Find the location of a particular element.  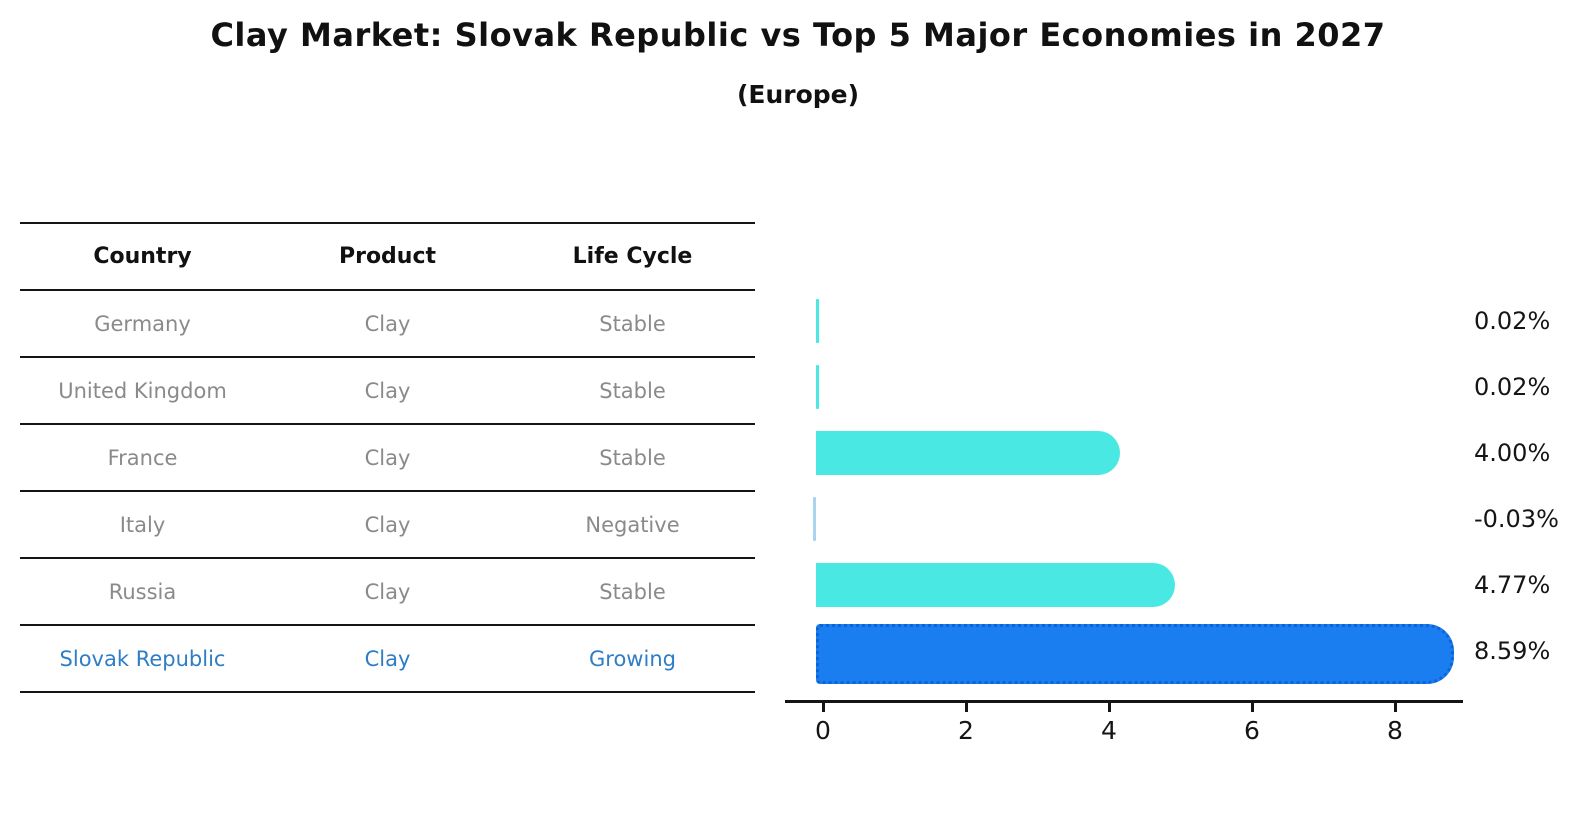

column-header-country: Country is located at coordinates (142, 256).